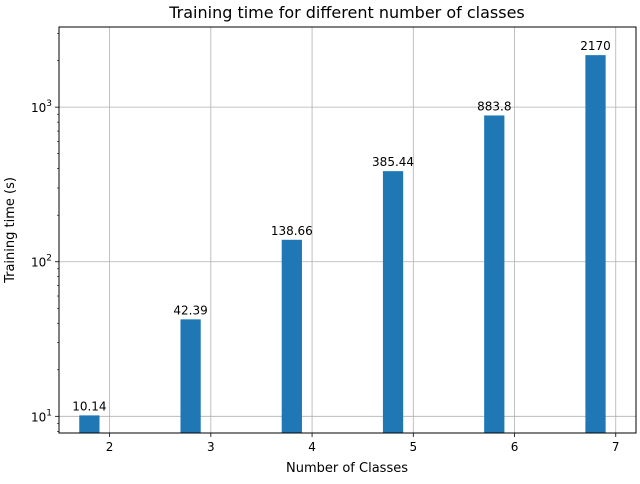 The height and width of the screenshot is (484, 640). What do you see at coordinates (595, 46) in the screenshot?
I see `bar-value-label: 2170` at bounding box center [595, 46].